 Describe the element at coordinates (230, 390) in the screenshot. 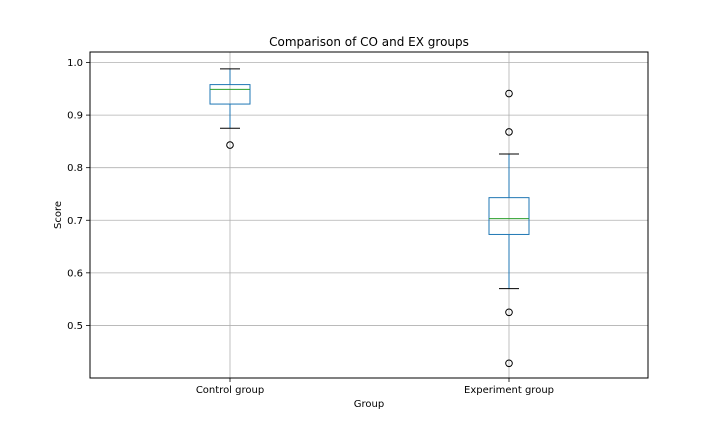

I see `x-tick-label: Control group` at that location.